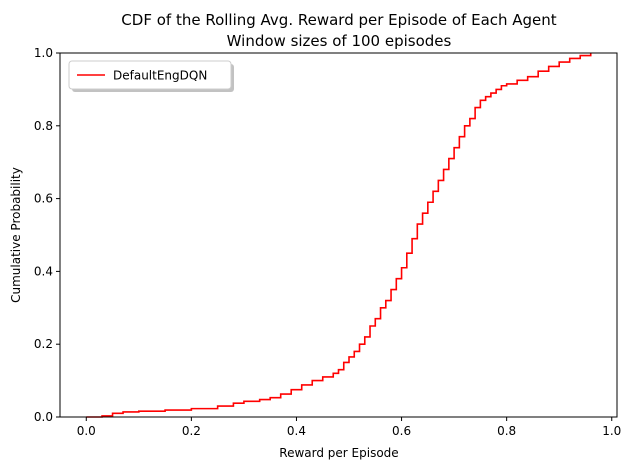  I want to click on x-axis-label: Reward per Episode, so click(338, 453).